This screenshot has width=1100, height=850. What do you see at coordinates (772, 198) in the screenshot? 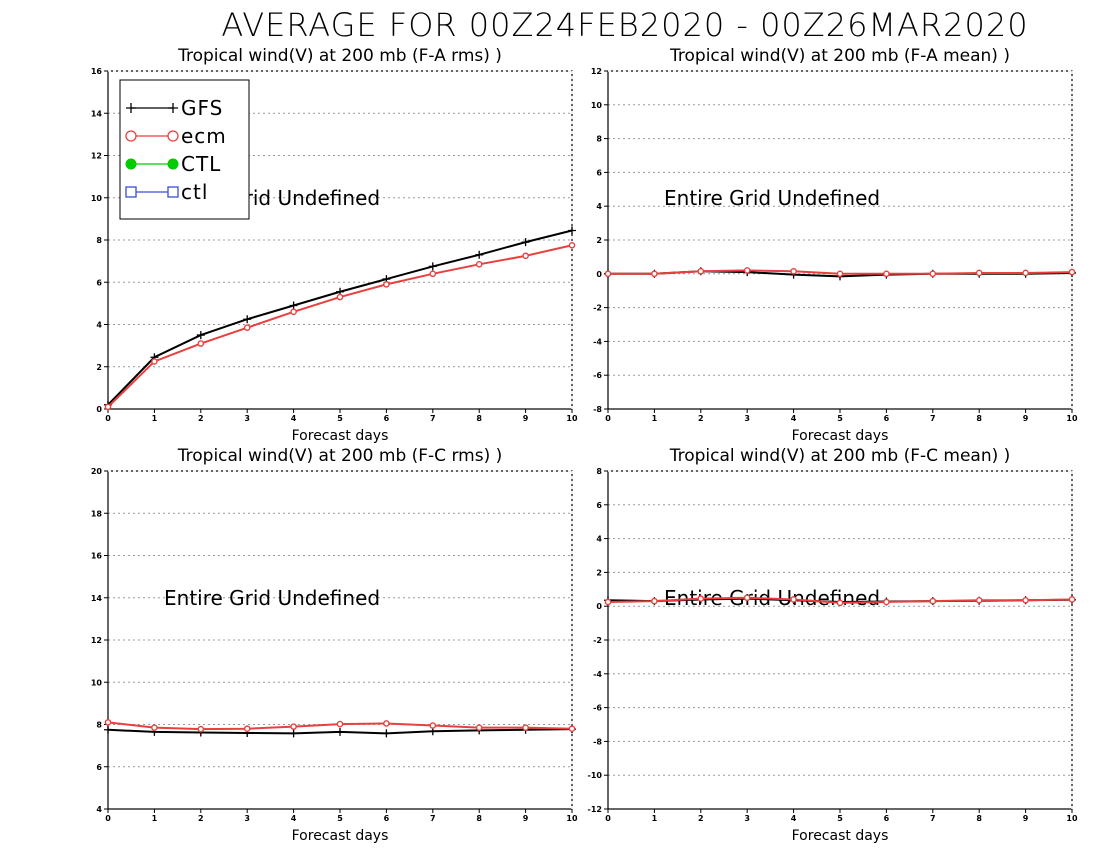
I see `undefined-grid-annotation: Entire Grid Undefined` at bounding box center [772, 198].